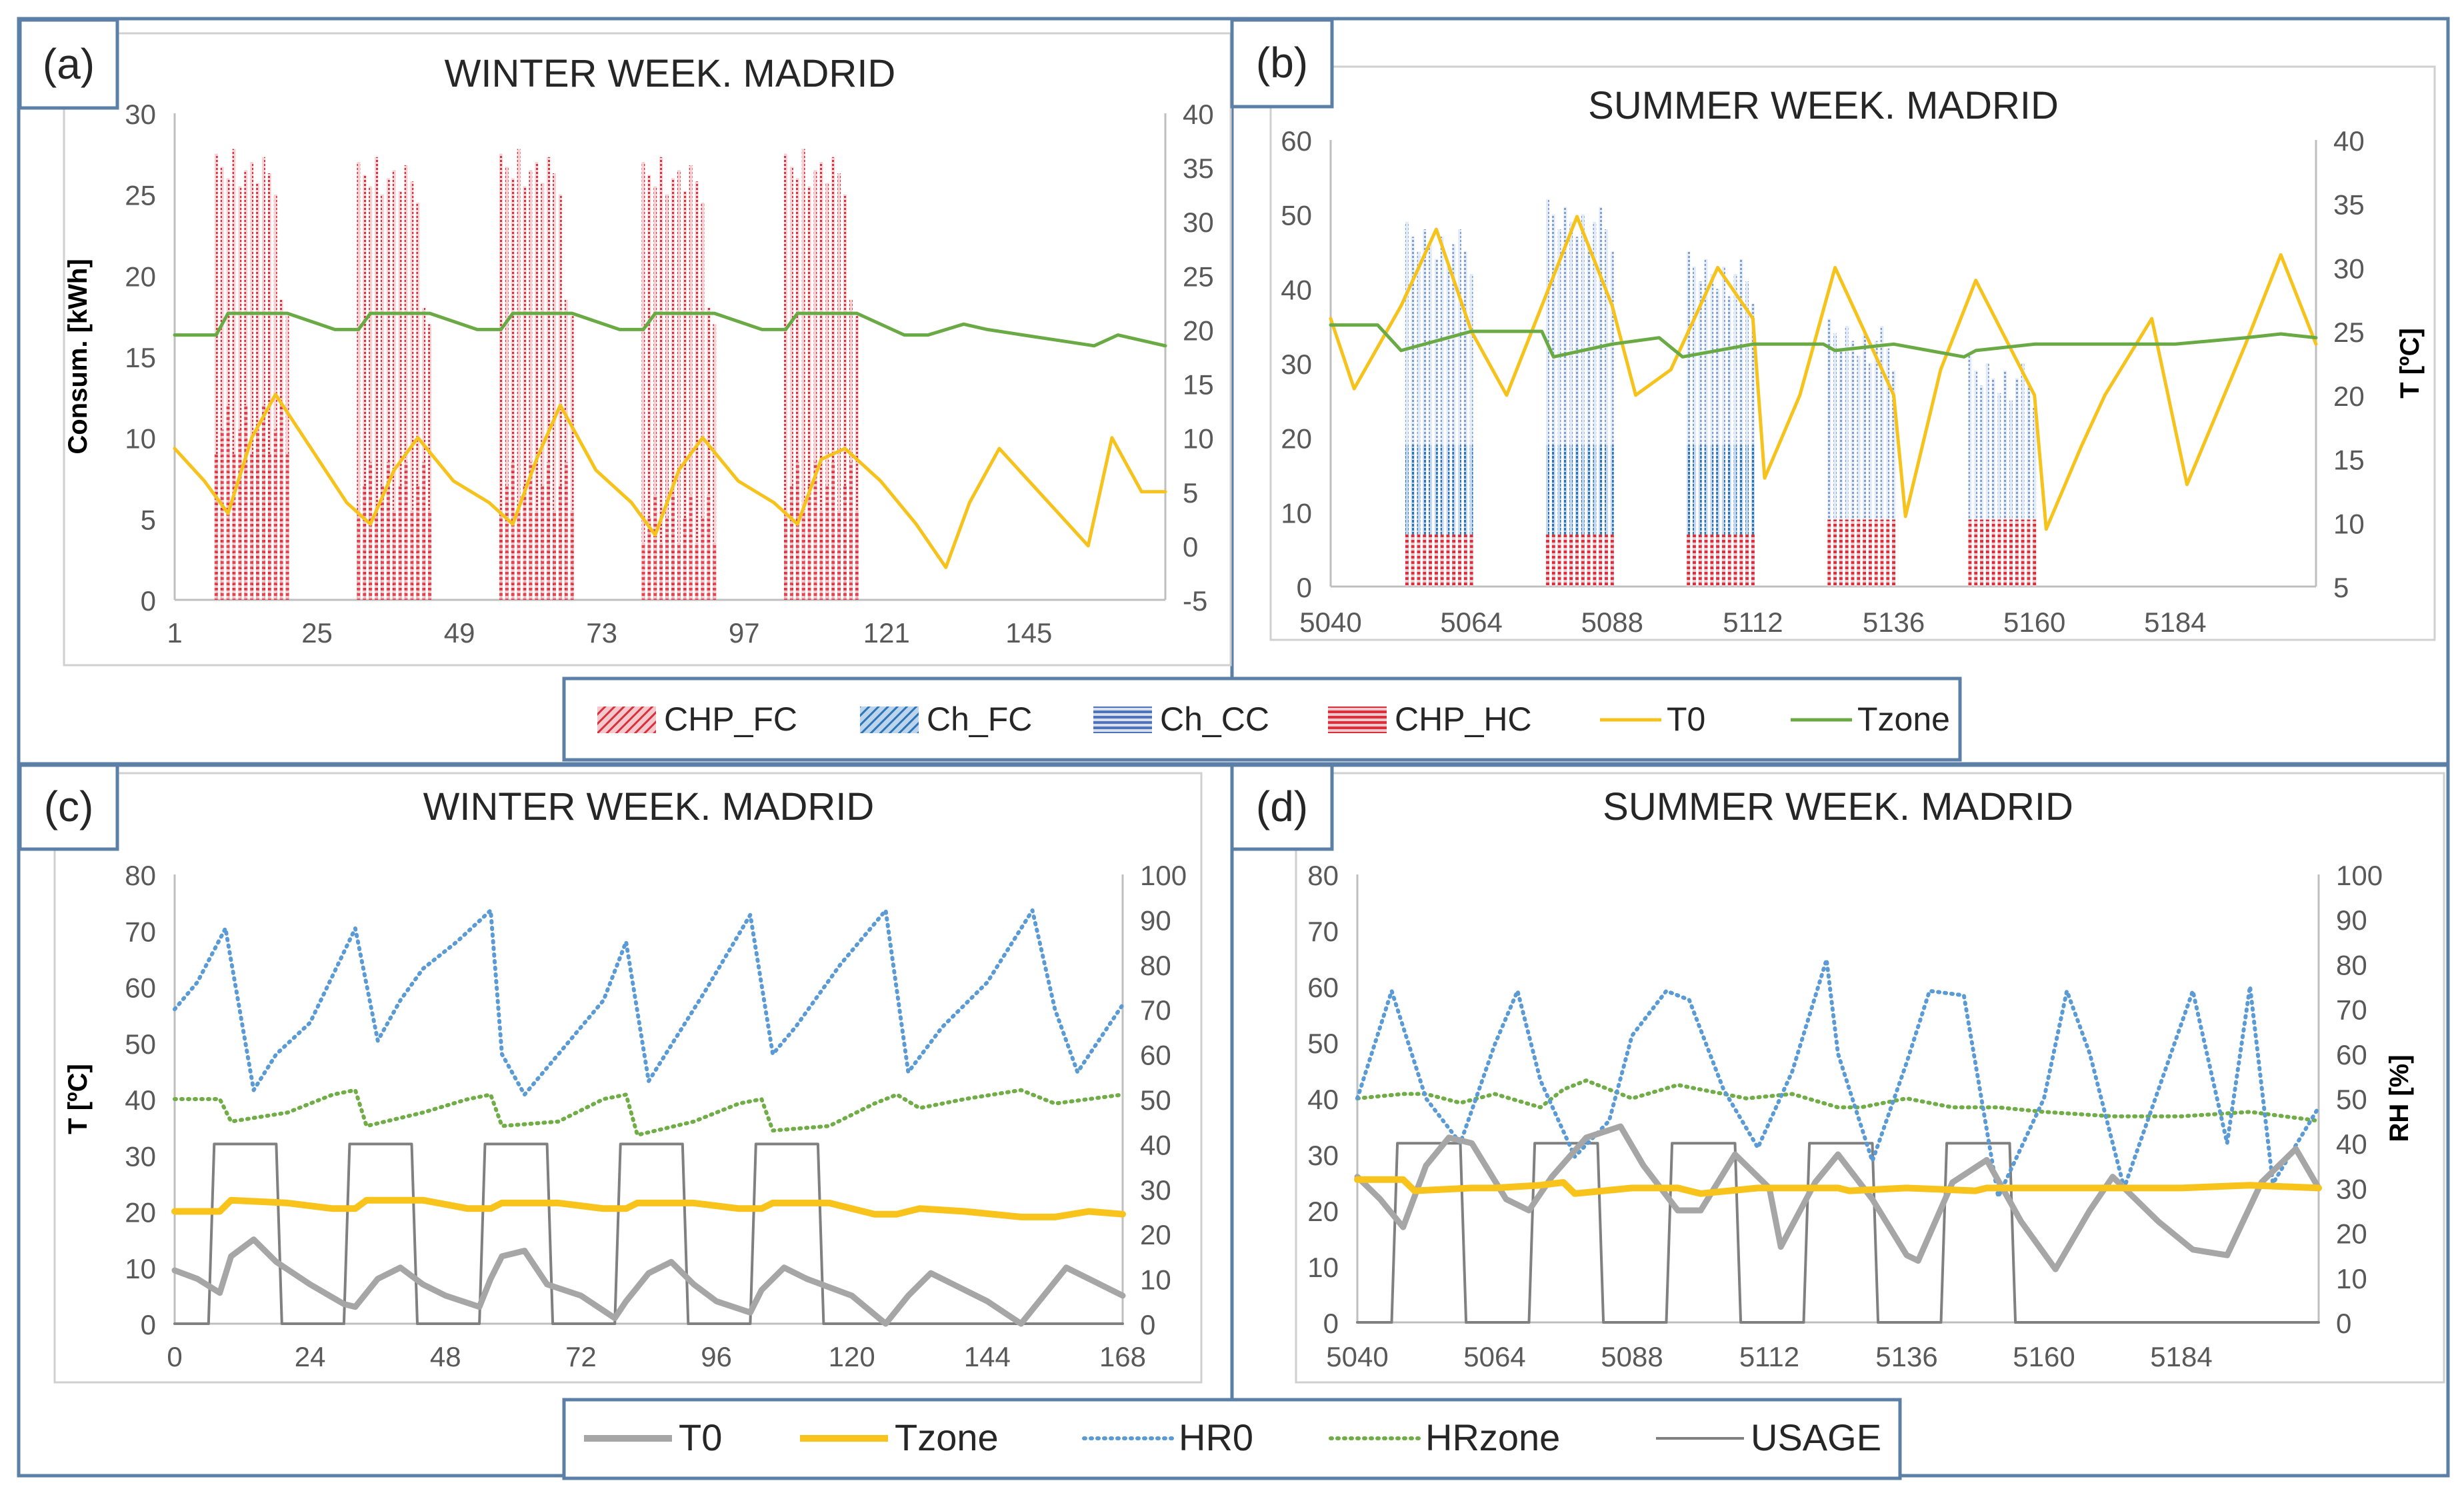 The image size is (2464, 1493). What do you see at coordinates (317, 633) in the screenshot?
I see `x-tick-label: 25` at bounding box center [317, 633].